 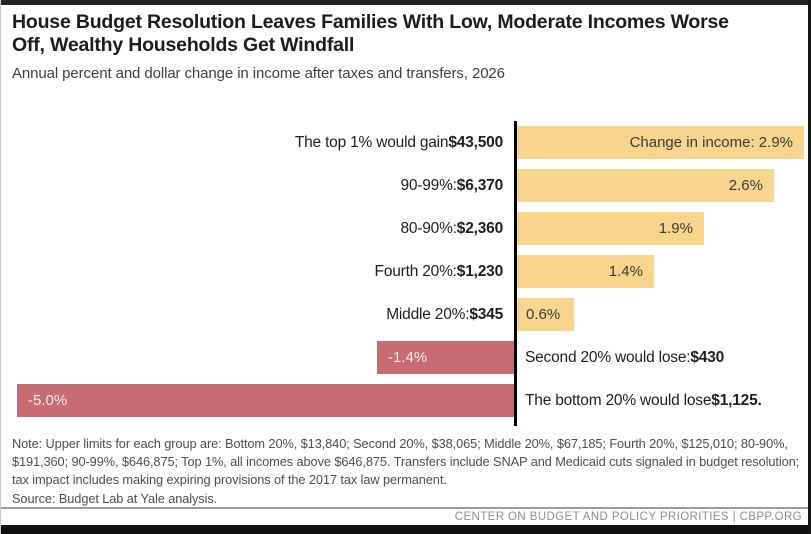 I want to click on bar: 2.6%, so click(x=645, y=185).